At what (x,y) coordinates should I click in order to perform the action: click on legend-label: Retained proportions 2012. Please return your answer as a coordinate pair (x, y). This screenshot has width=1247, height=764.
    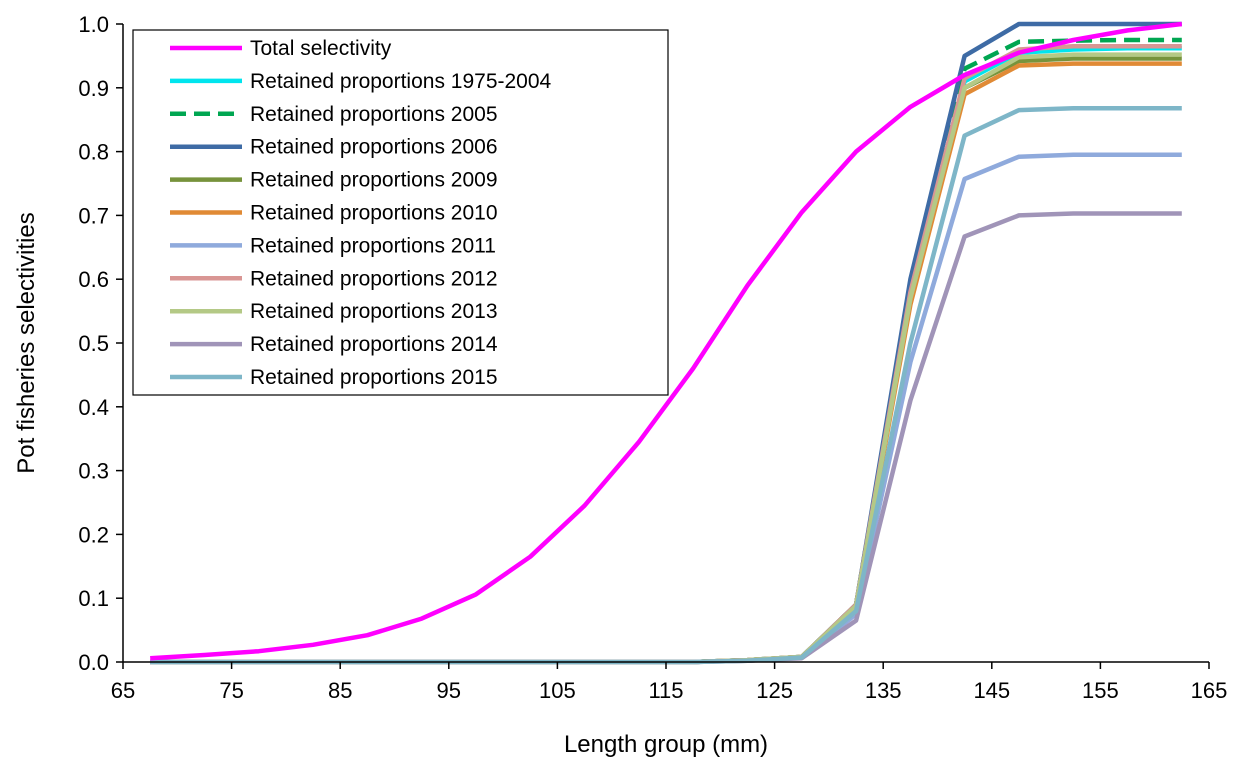
    Looking at the image, I should click on (374, 278).